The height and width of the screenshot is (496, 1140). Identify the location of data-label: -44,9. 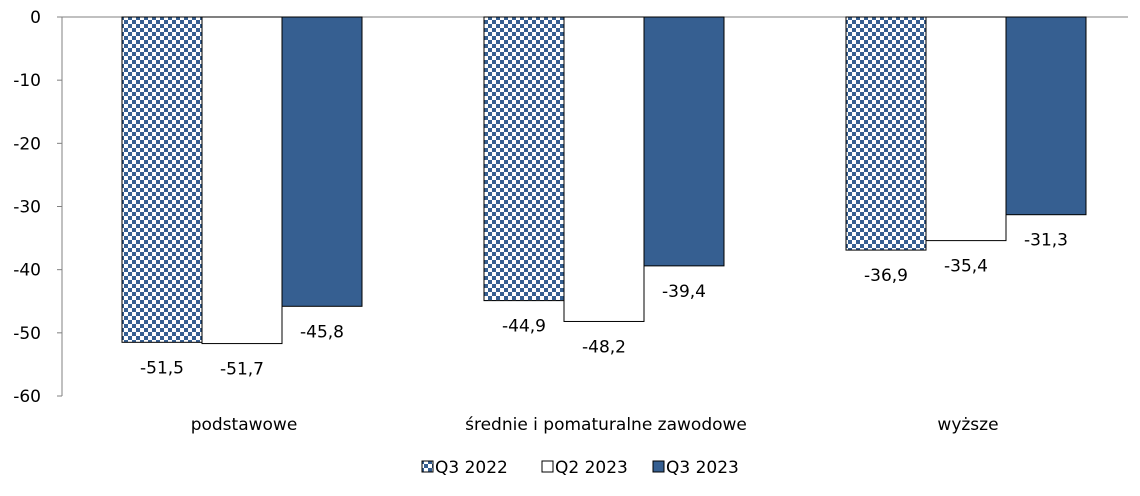
(524, 327).